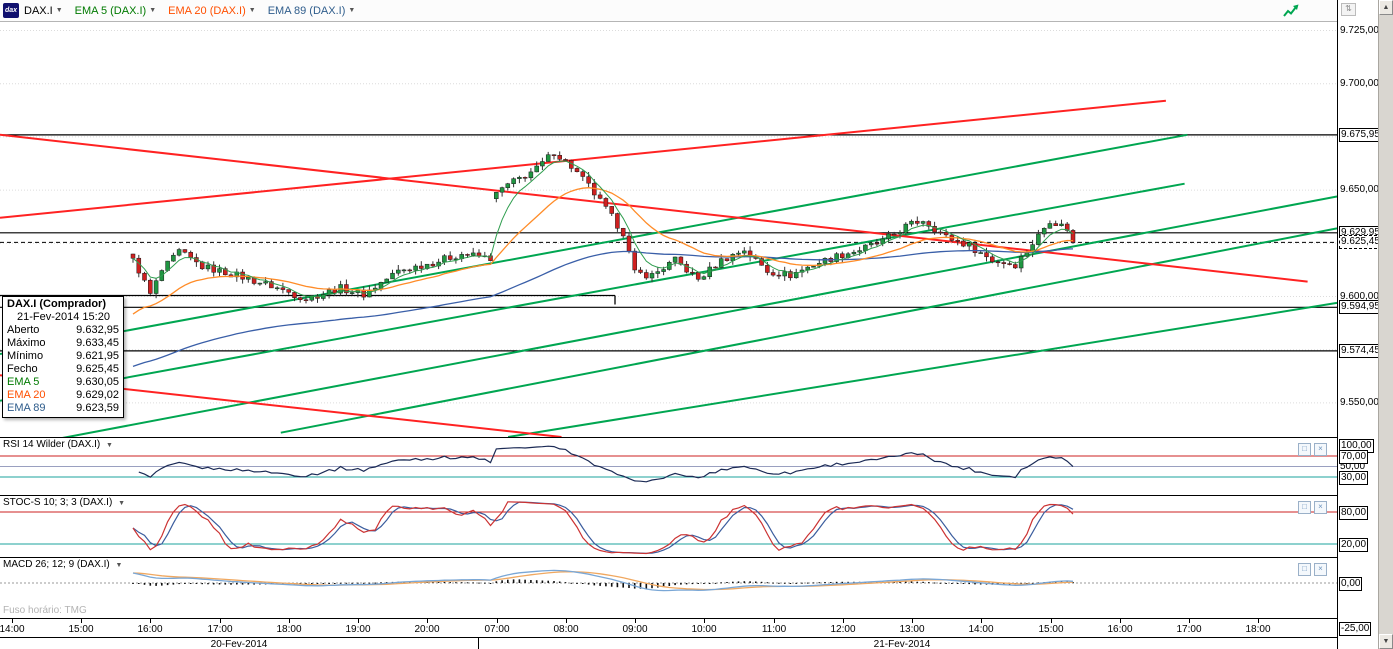 This screenshot has height=649, width=1393. Describe the element at coordinates (63, 395) in the screenshot. I see `tooltip-row: EMA 20 9.629,02` at that location.